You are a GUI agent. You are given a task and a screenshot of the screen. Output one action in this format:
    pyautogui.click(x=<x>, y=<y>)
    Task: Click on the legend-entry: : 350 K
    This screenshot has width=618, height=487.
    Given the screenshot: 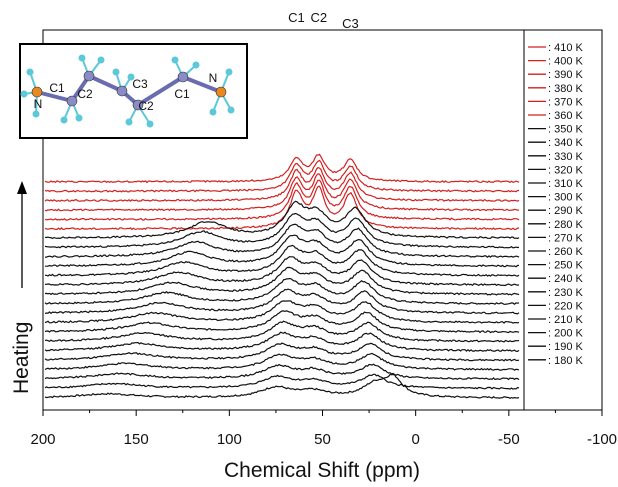 What is the action you would take?
    pyautogui.click(x=566, y=130)
    